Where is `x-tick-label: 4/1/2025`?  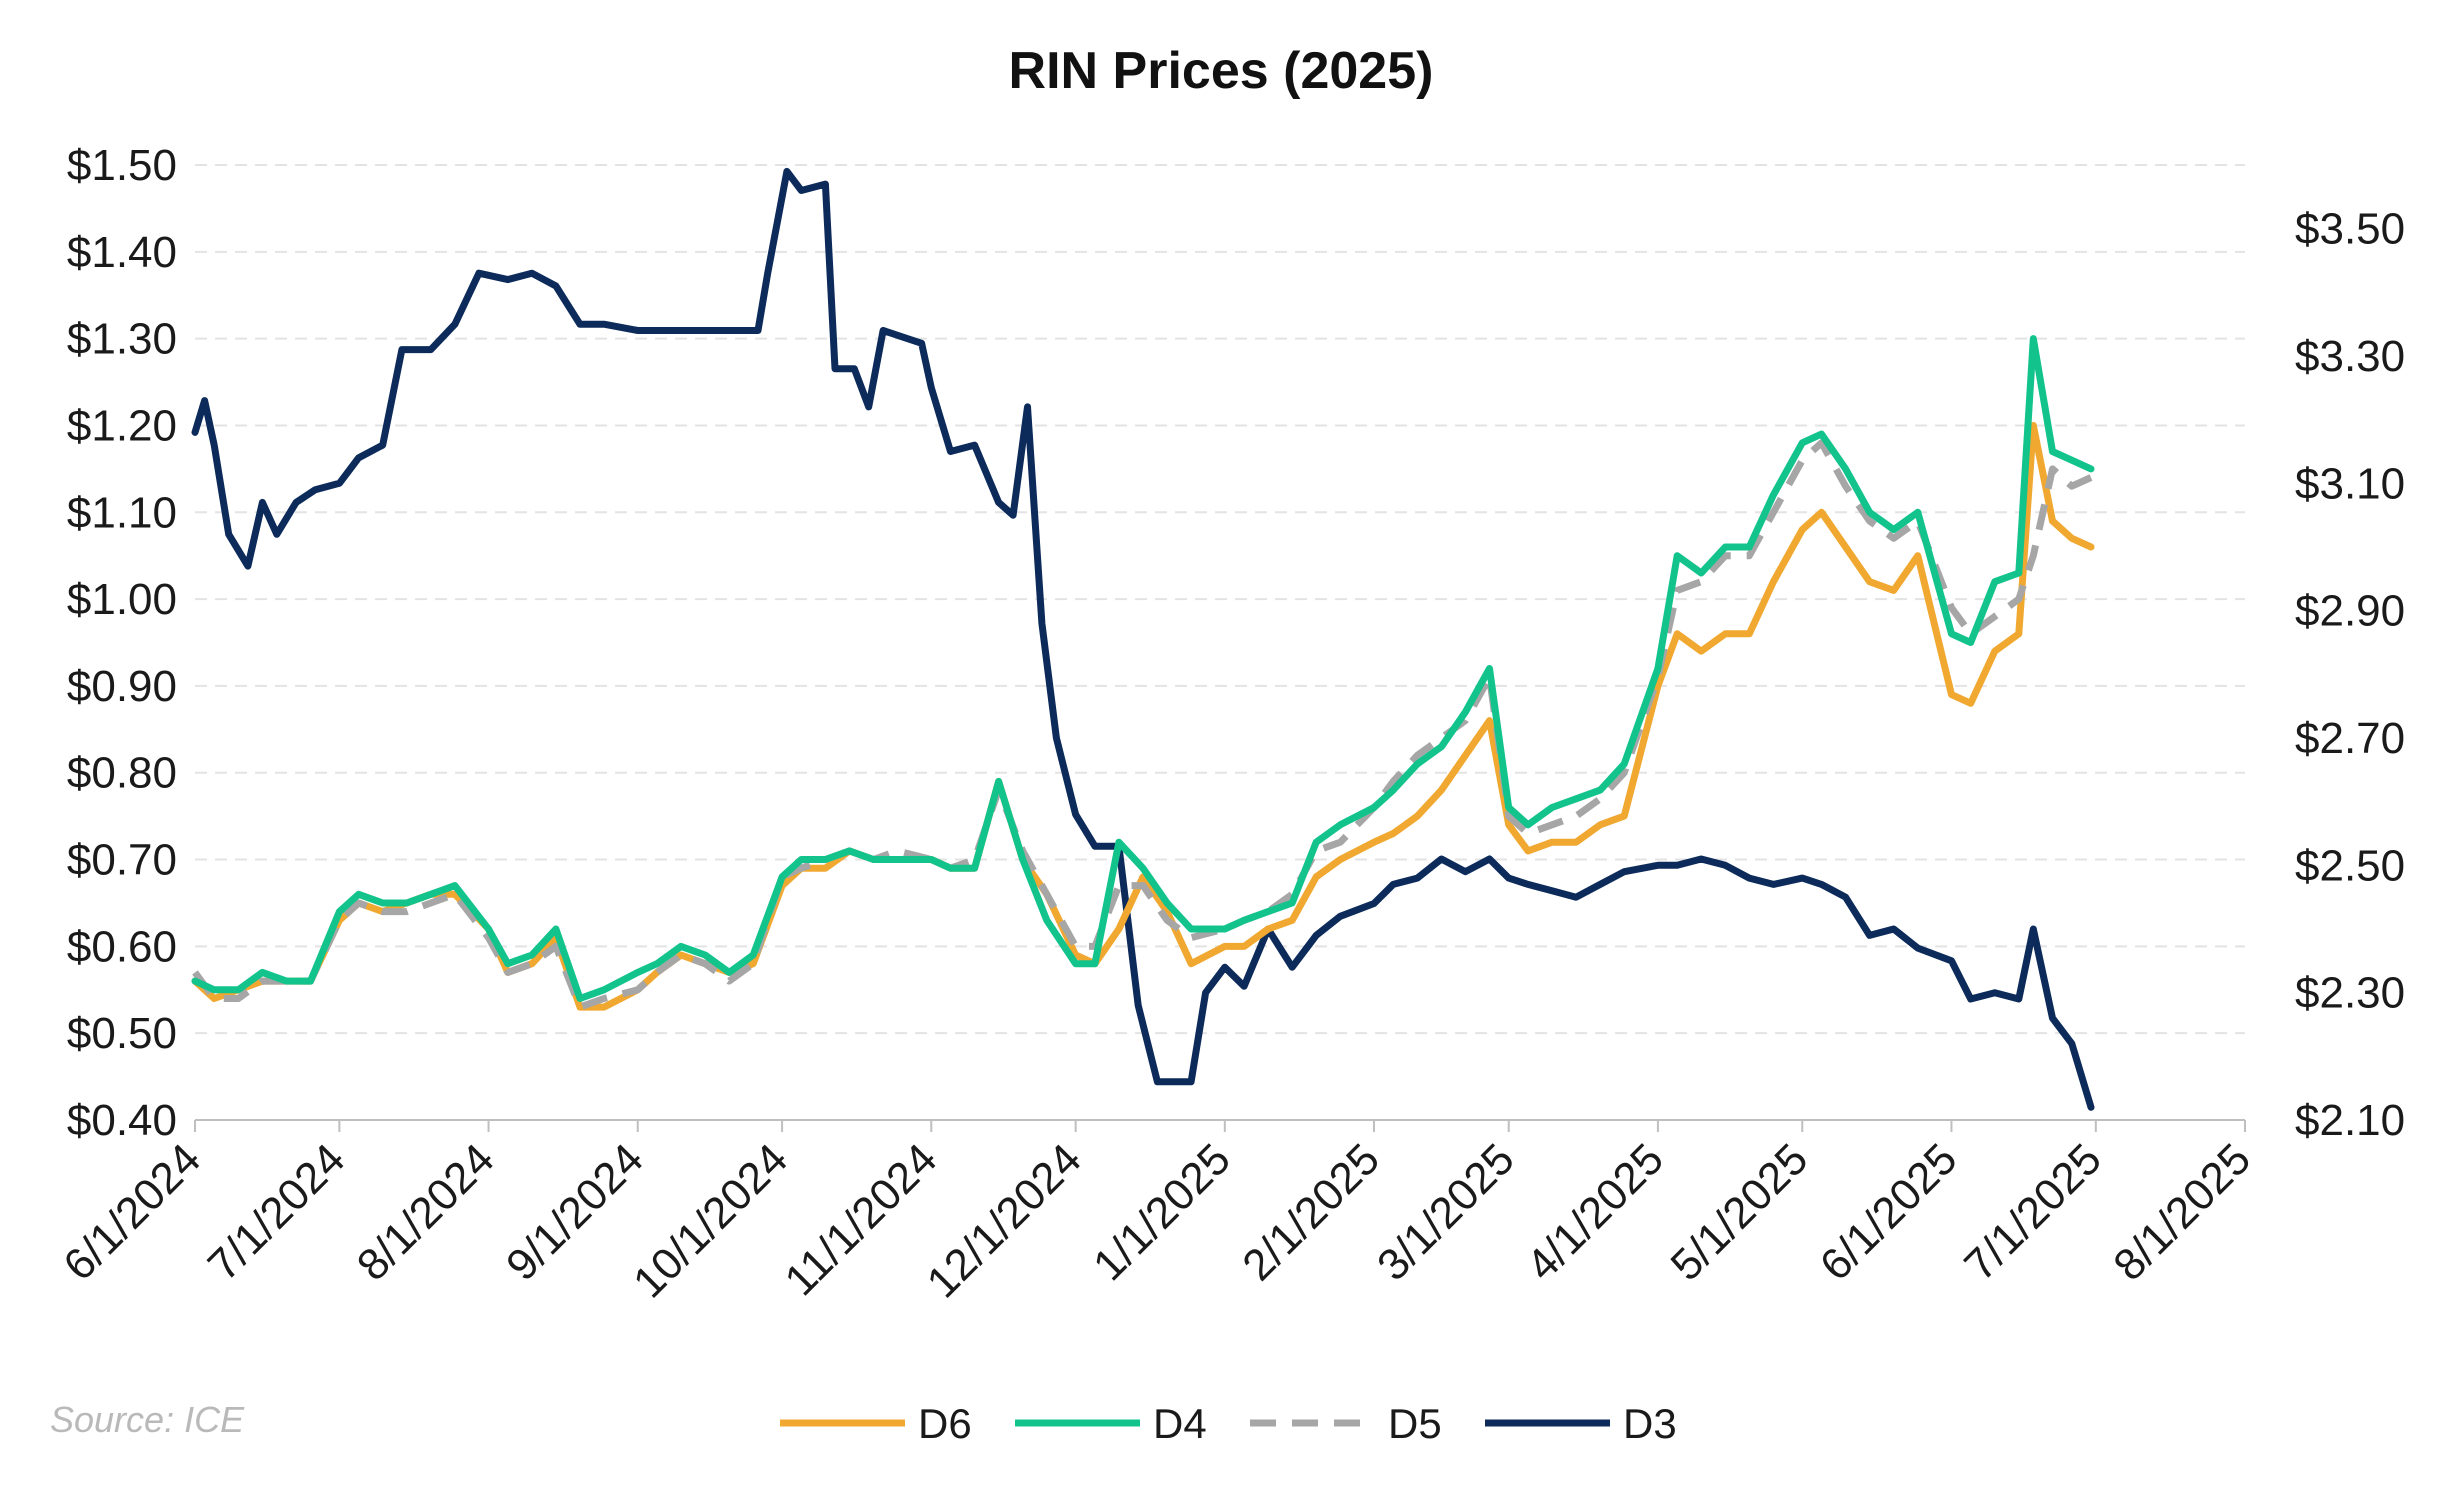
x-tick-label: 4/1/2025 is located at coordinates (1595, 1212).